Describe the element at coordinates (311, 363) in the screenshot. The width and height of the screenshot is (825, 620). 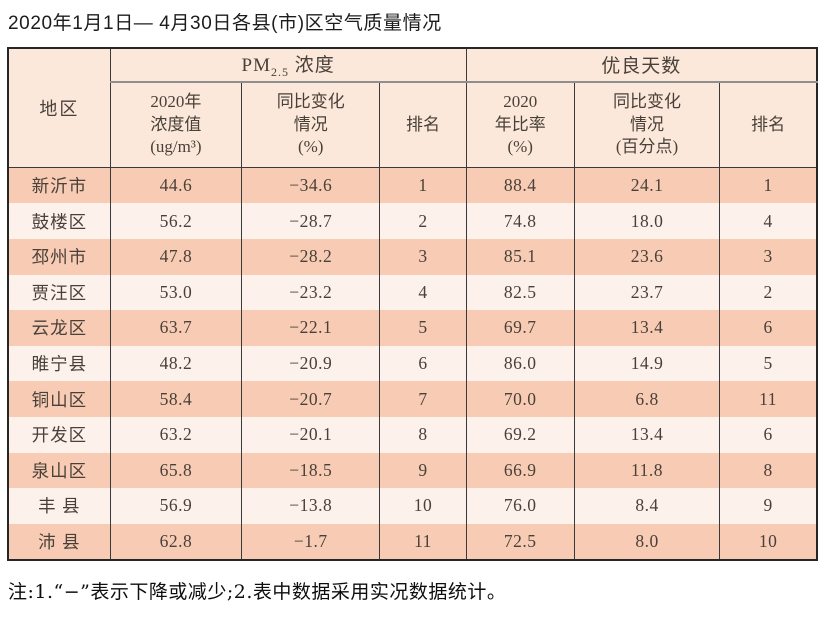
I see `value-cell: −20.9` at that location.